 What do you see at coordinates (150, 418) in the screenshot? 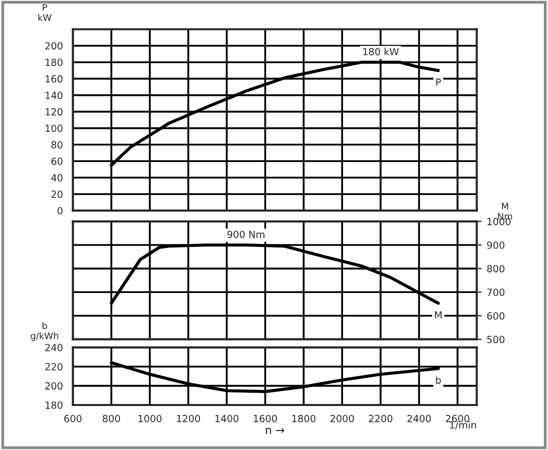
I see `x-tick-label: 1000` at bounding box center [150, 418].